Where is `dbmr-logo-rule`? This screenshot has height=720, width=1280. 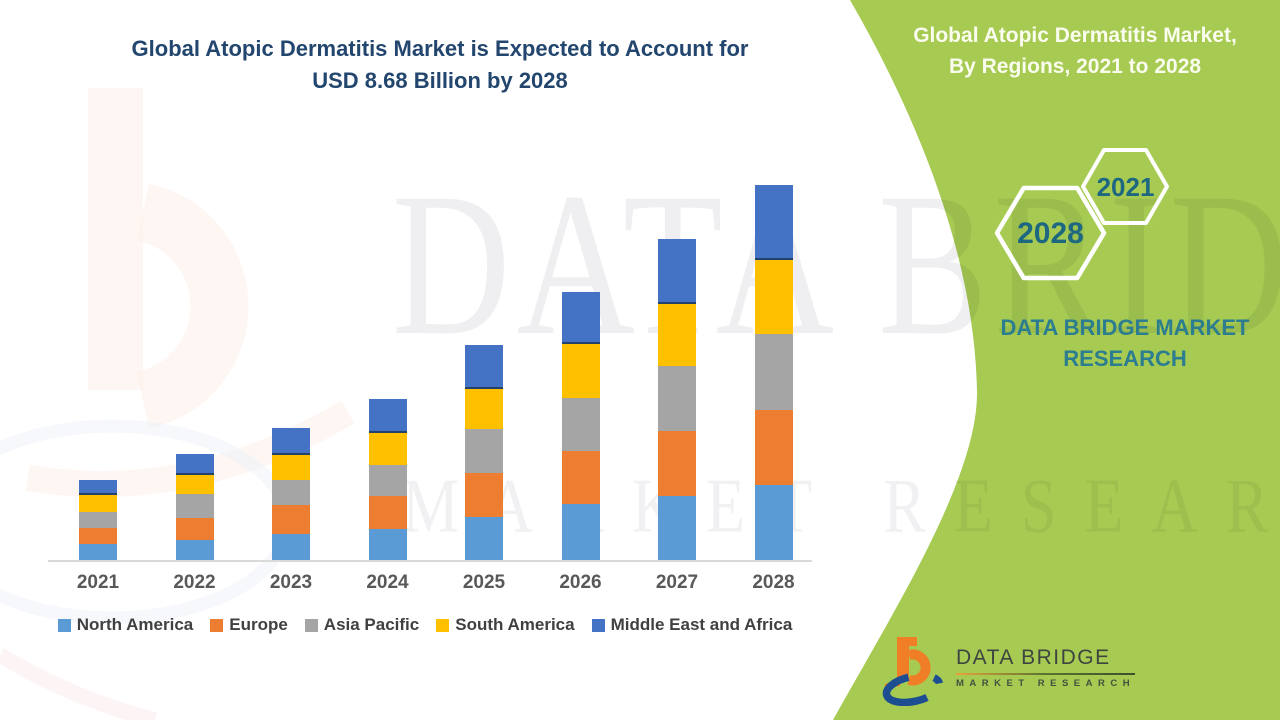
dbmr-logo-rule is located at coordinates (1046, 674).